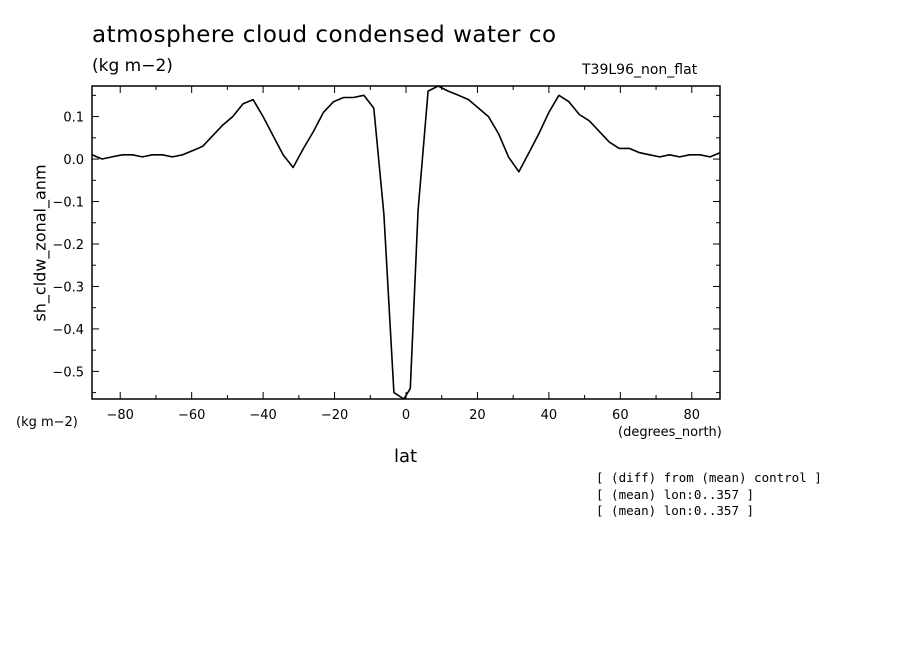 The image size is (904, 654). I want to click on x-tick-label: −20, so click(334, 415).